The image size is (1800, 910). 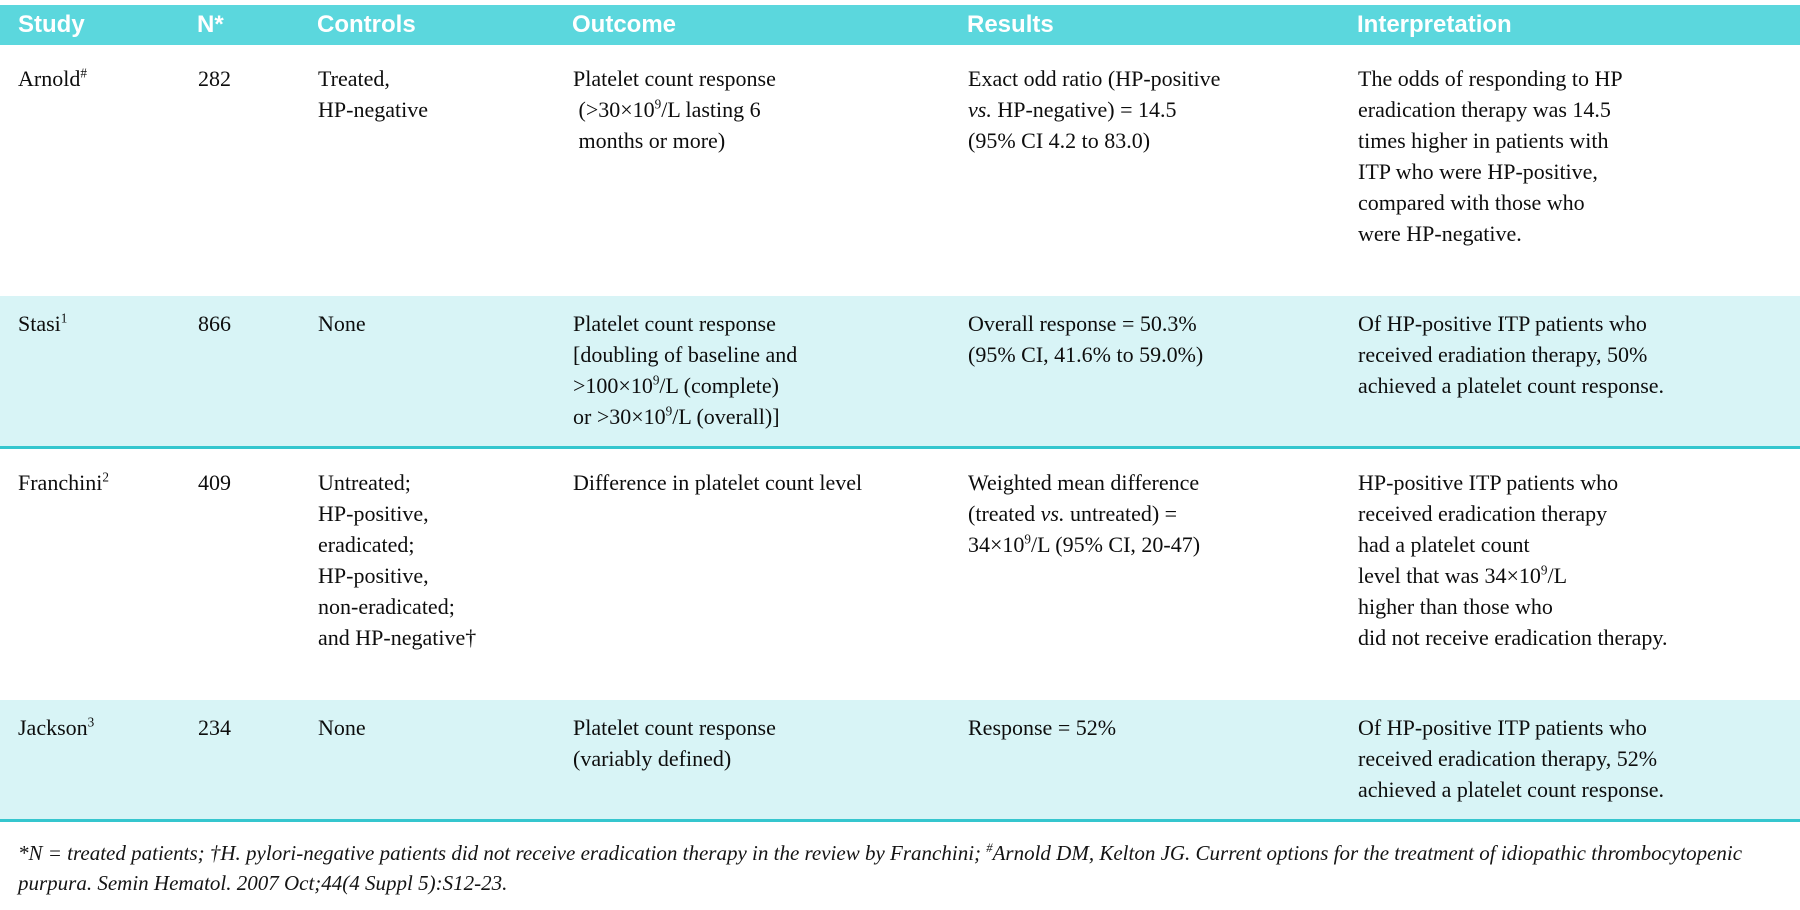 What do you see at coordinates (1478, 171) in the screenshot?
I see `cell-line: ITP who were HP-positive,` at bounding box center [1478, 171].